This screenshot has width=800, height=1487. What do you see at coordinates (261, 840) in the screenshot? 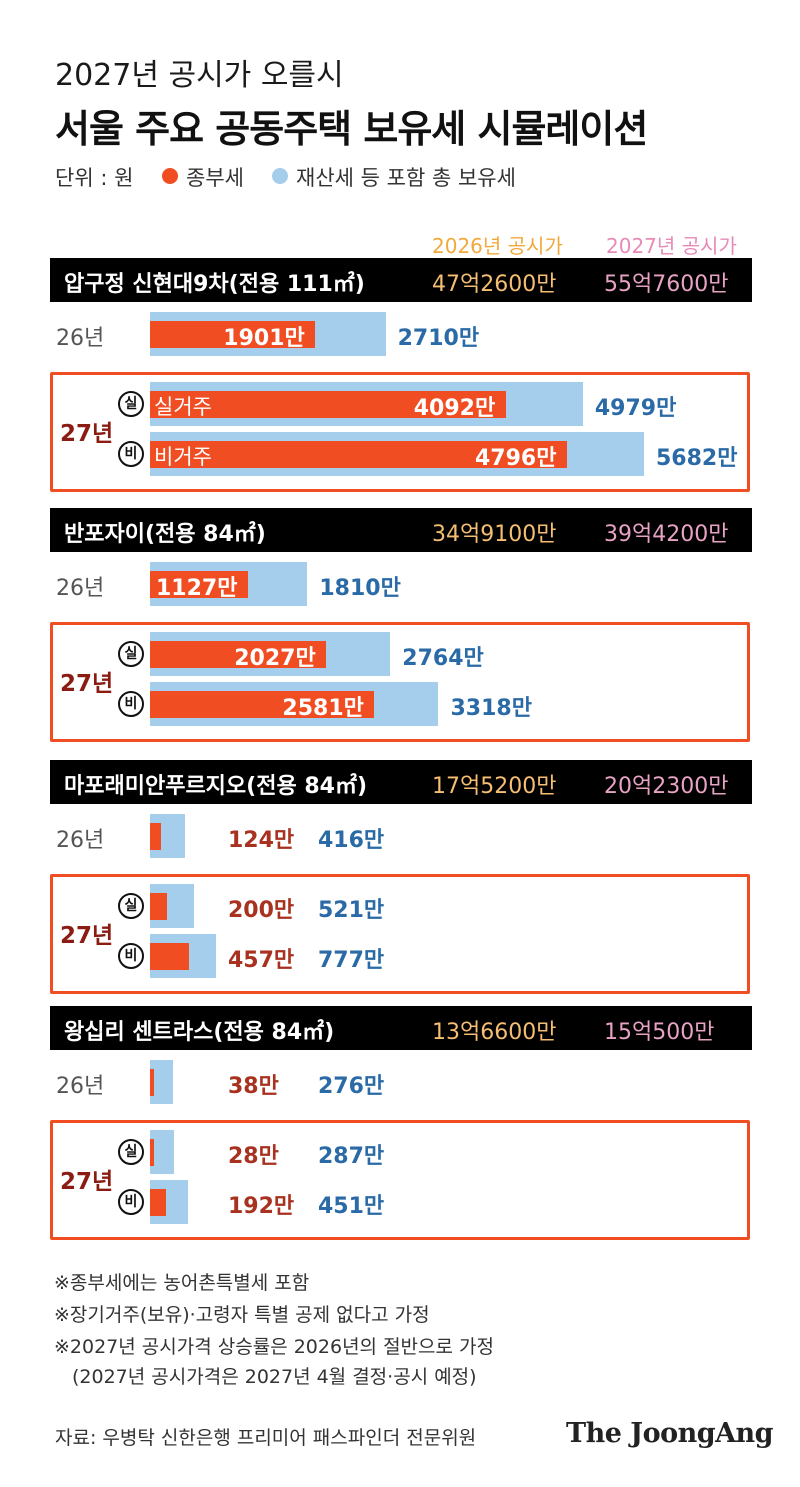
I see `bar-comp-label: 124만` at bounding box center [261, 840].